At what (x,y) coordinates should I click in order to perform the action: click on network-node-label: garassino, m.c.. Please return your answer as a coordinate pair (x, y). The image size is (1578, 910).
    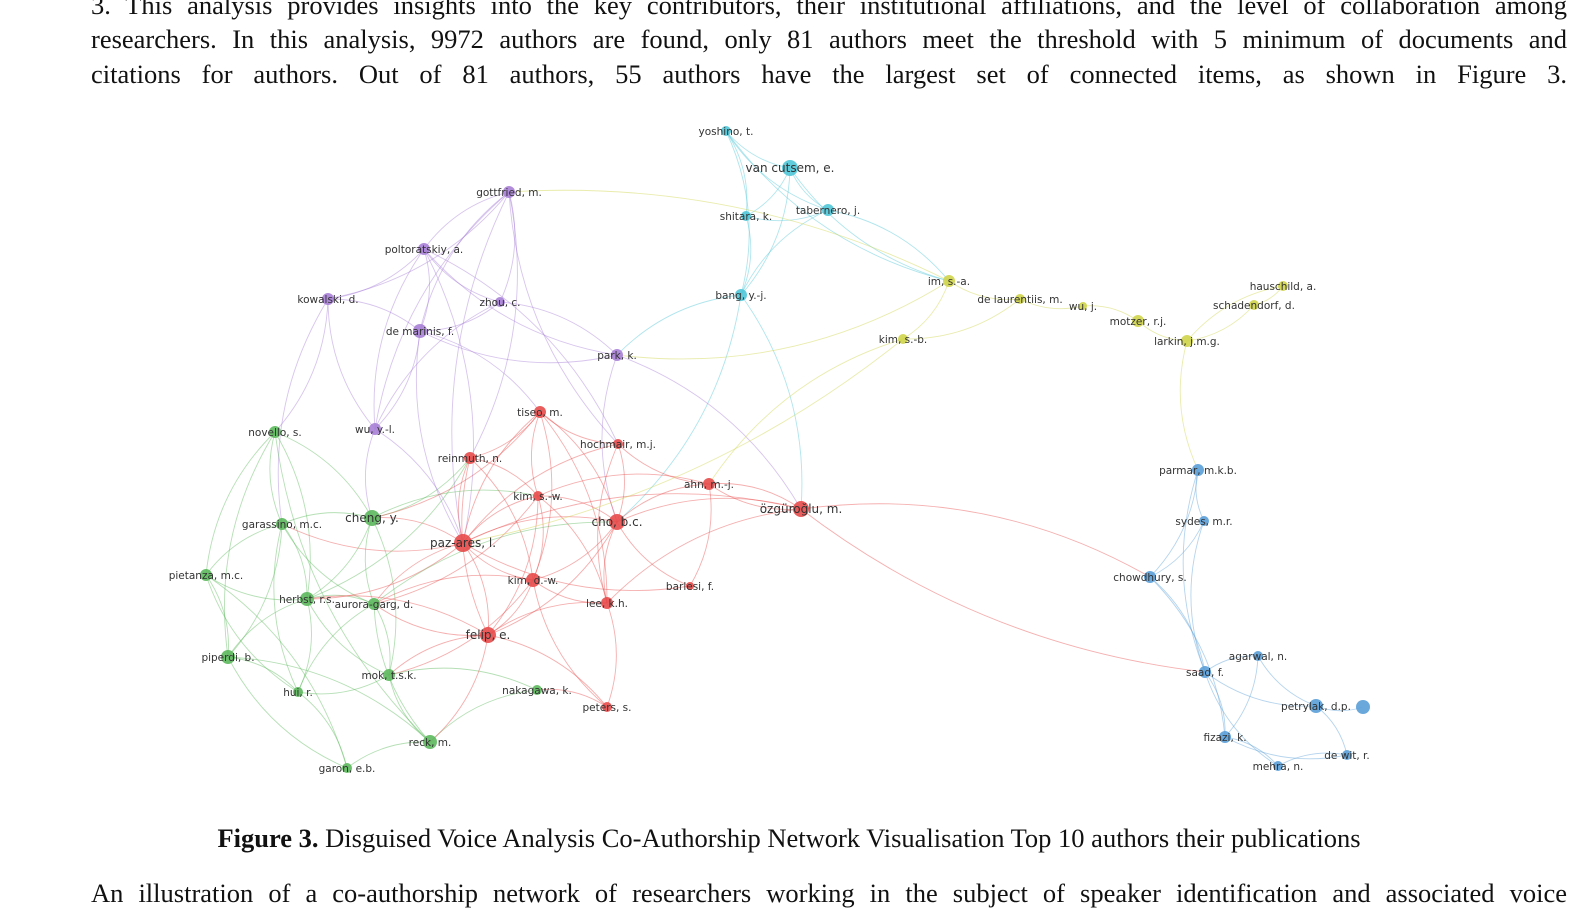
    Looking at the image, I should click on (282, 525).